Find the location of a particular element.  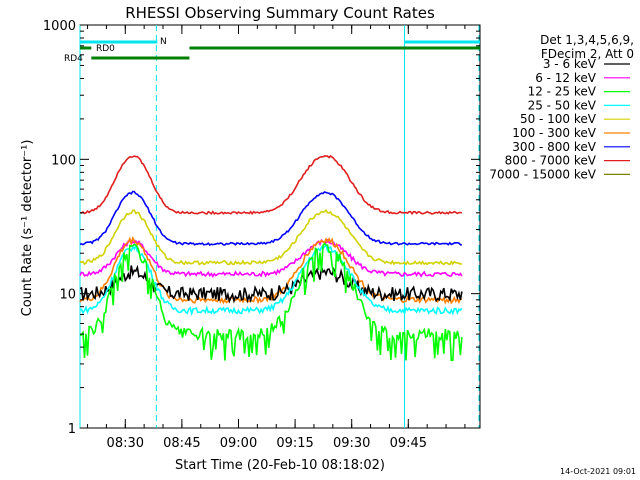

x-tick-label: 09:30 is located at coordinates (351, 443).